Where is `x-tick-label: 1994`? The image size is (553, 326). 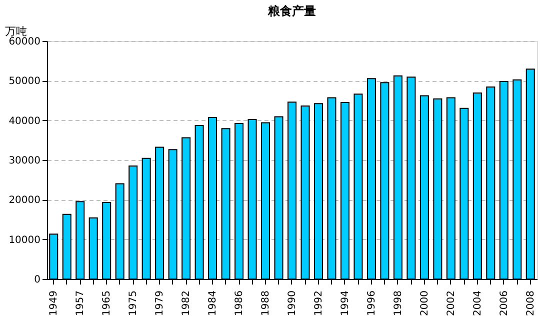
x-tick-label: 1994 is located at coordinates (345, 303).